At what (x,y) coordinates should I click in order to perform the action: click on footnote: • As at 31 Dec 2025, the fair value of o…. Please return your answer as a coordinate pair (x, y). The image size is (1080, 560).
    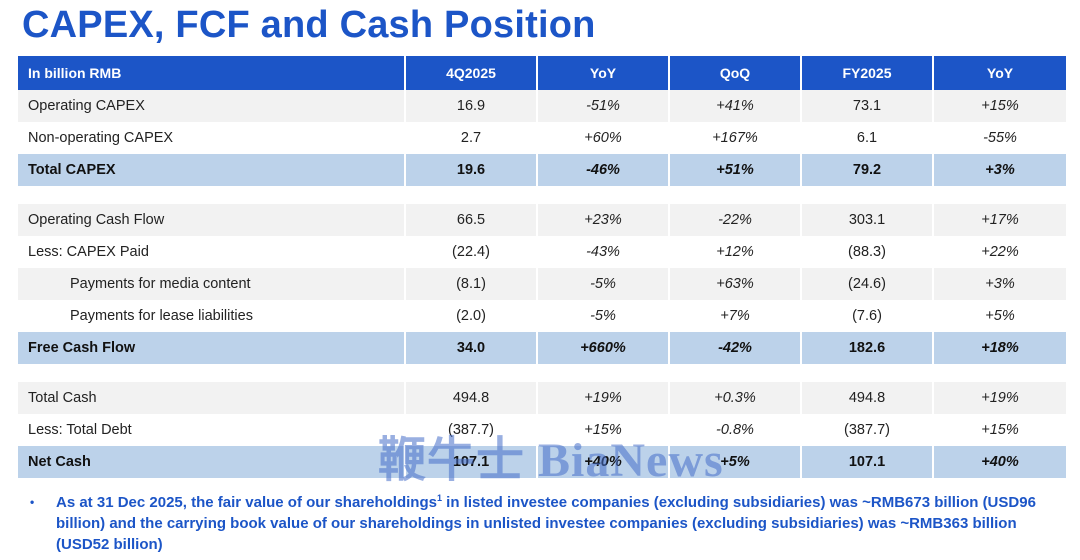
    Looking at the image, I should click on (550, 523).